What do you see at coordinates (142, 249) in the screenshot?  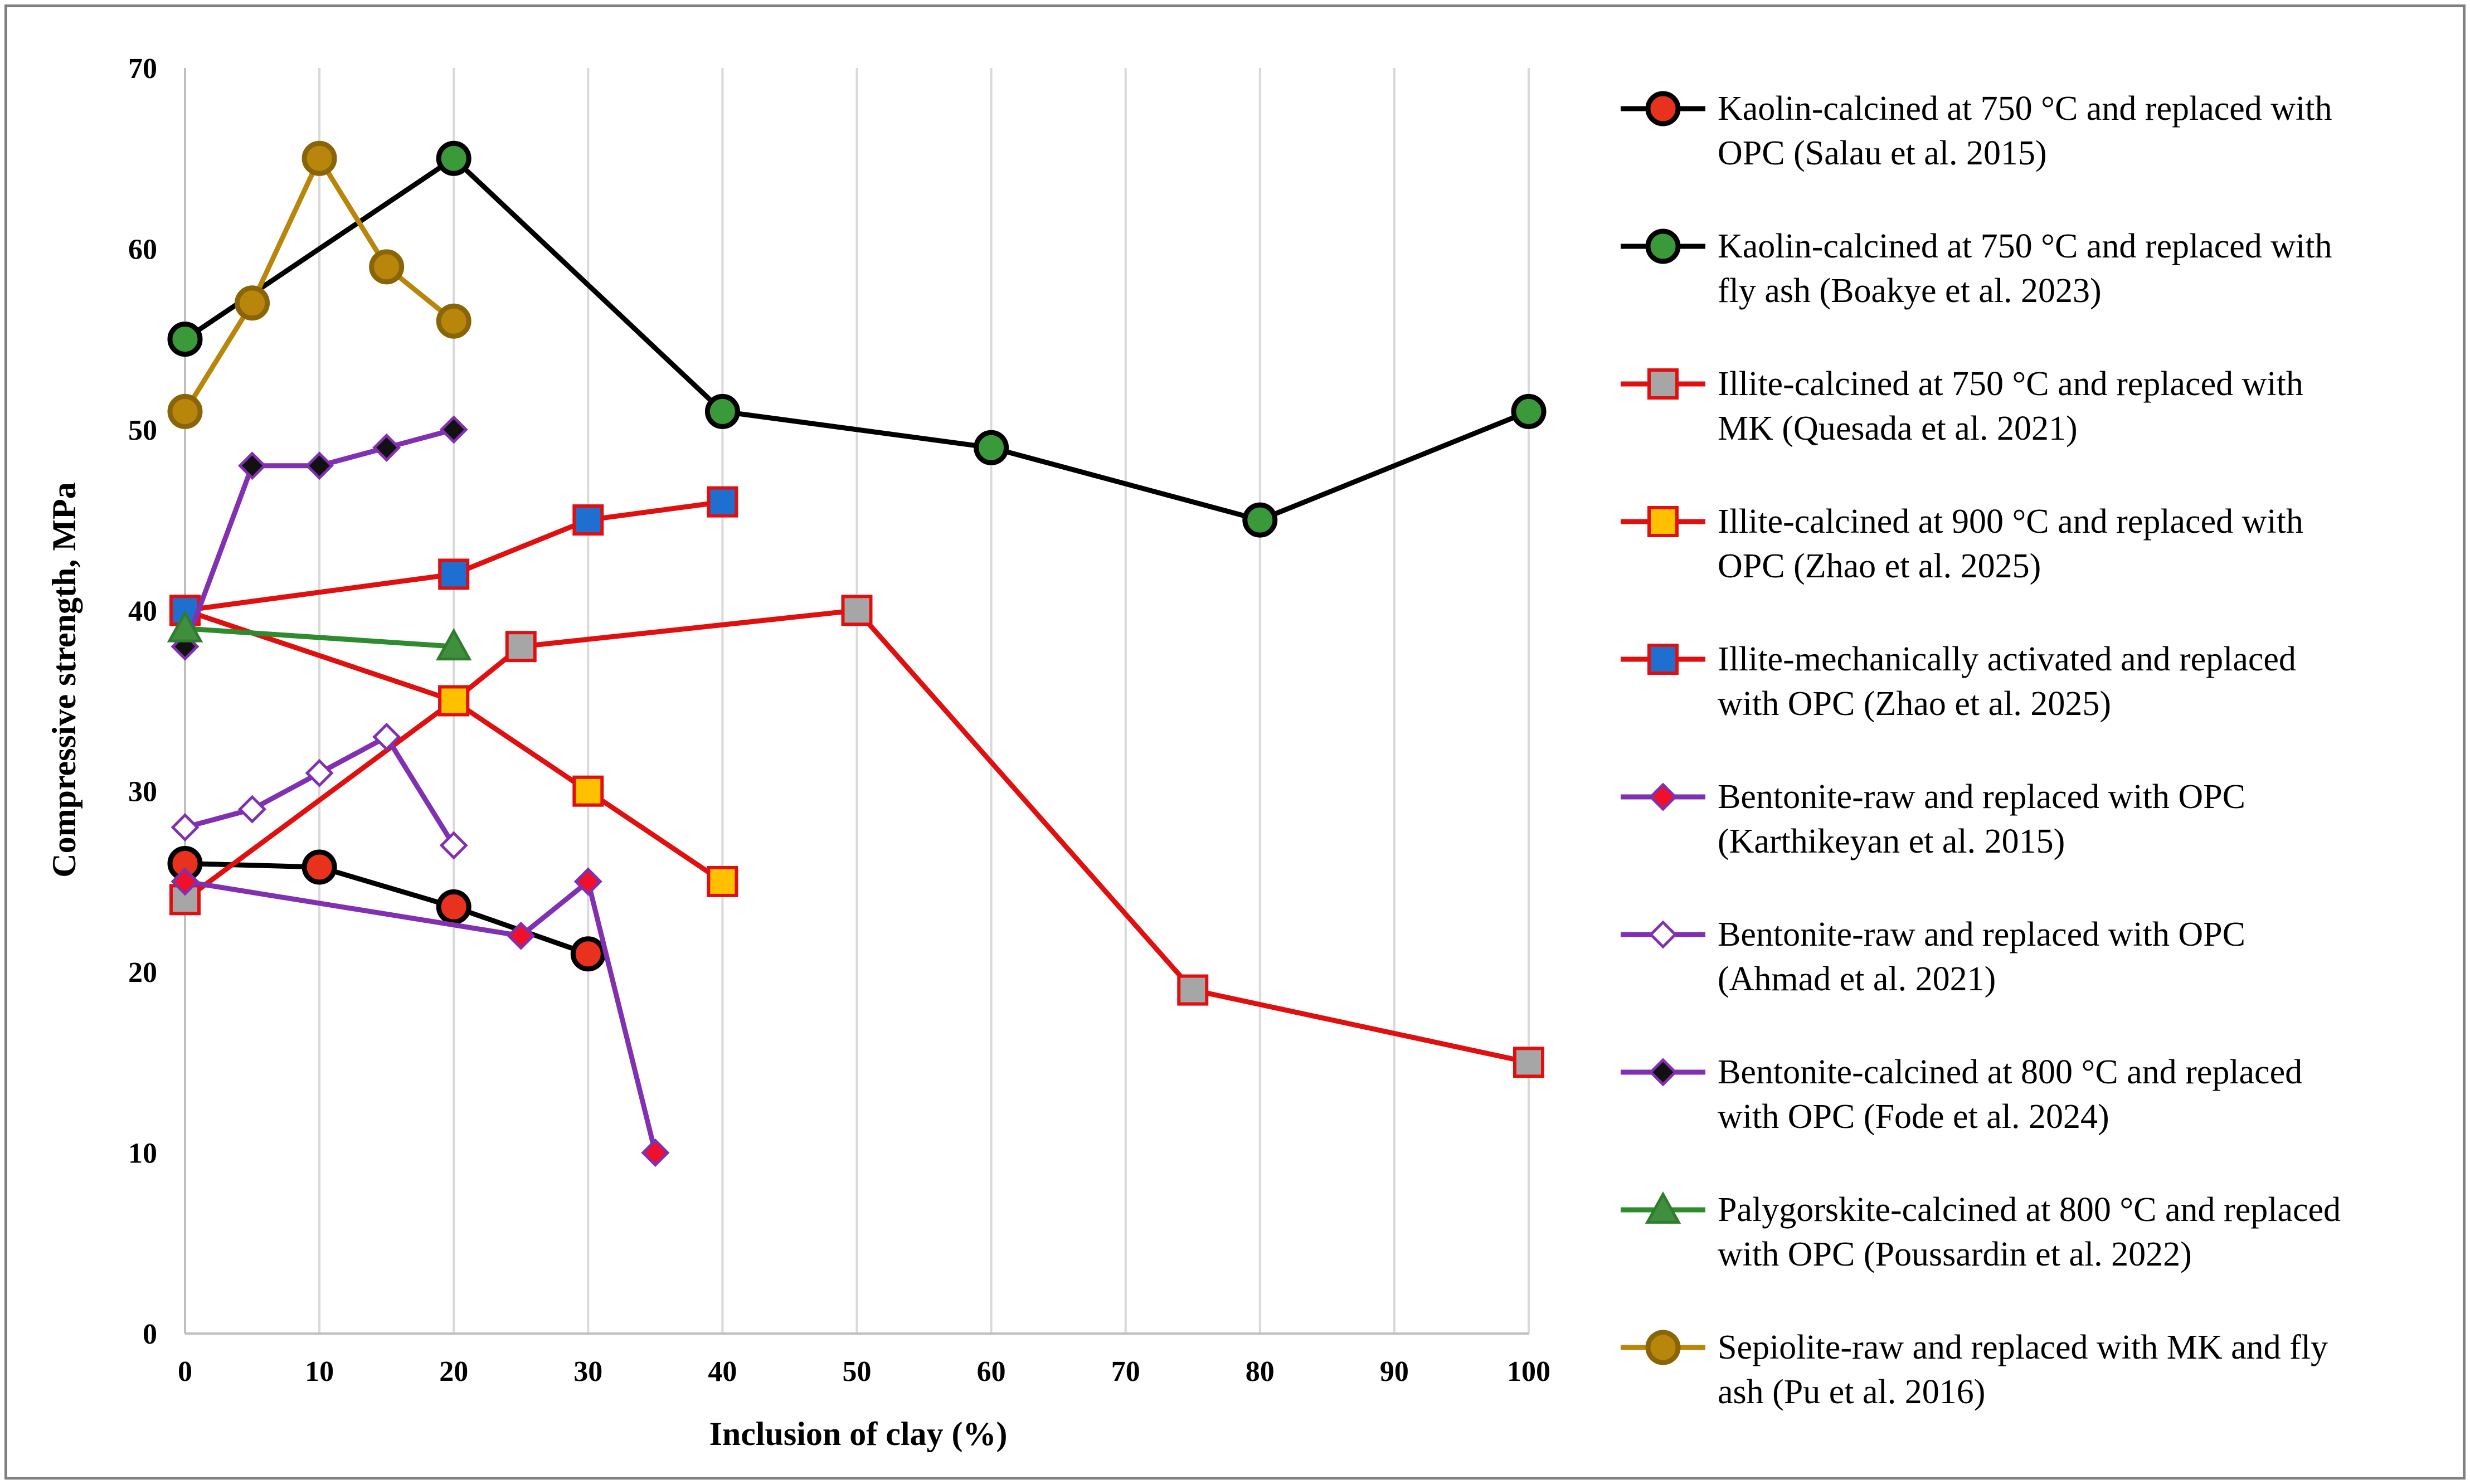 I see `y-tick-label: 60` at bounding box center [142, 249].